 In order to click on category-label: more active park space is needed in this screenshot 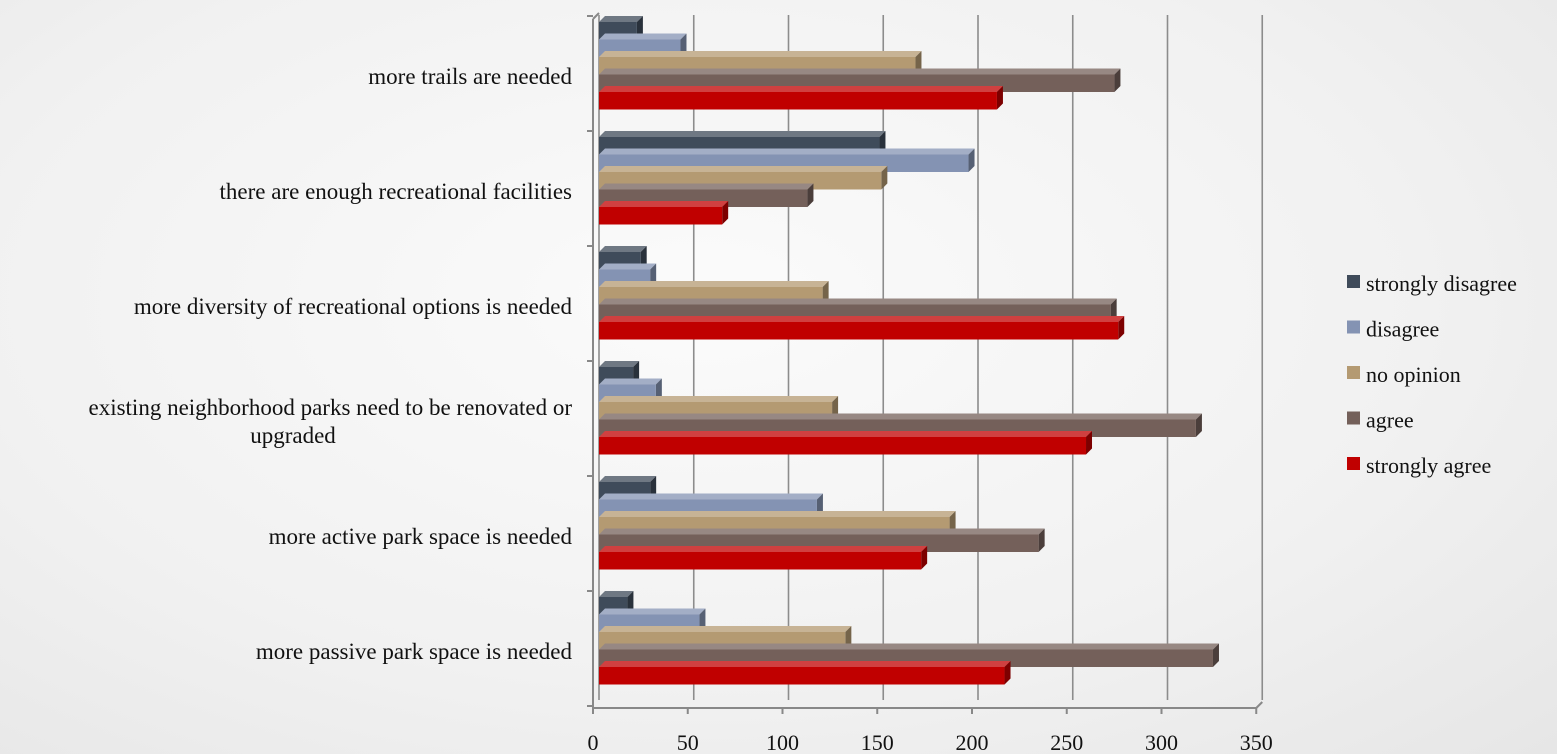, I will do `click(421, 536)`.